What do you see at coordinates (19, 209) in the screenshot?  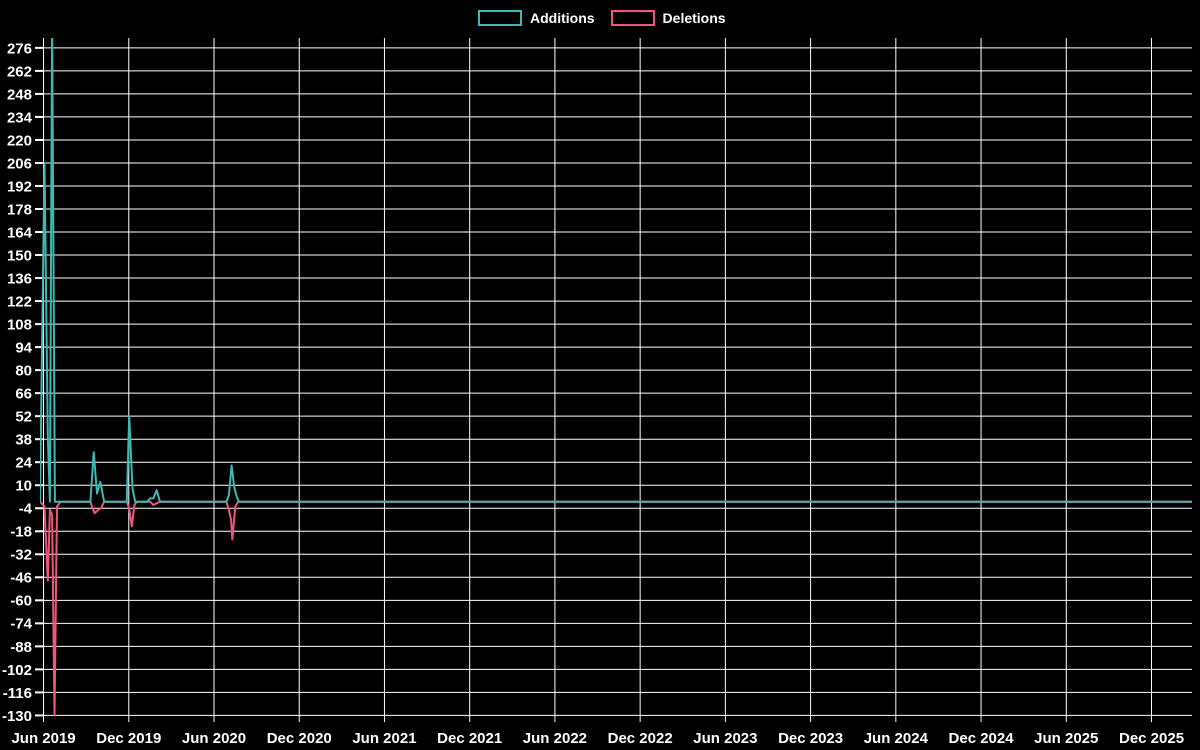 I see `y-tick-label: 178` at bounding box center [19, 209].